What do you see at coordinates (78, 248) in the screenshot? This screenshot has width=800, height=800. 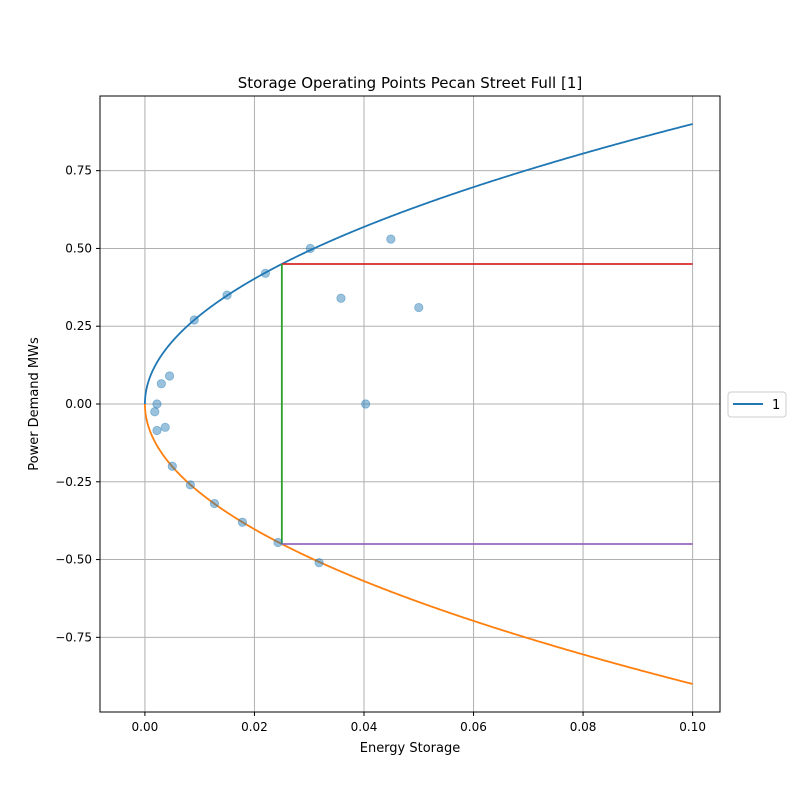 I see `y-tick-label: 0.50` at bounding box center [78, 248].